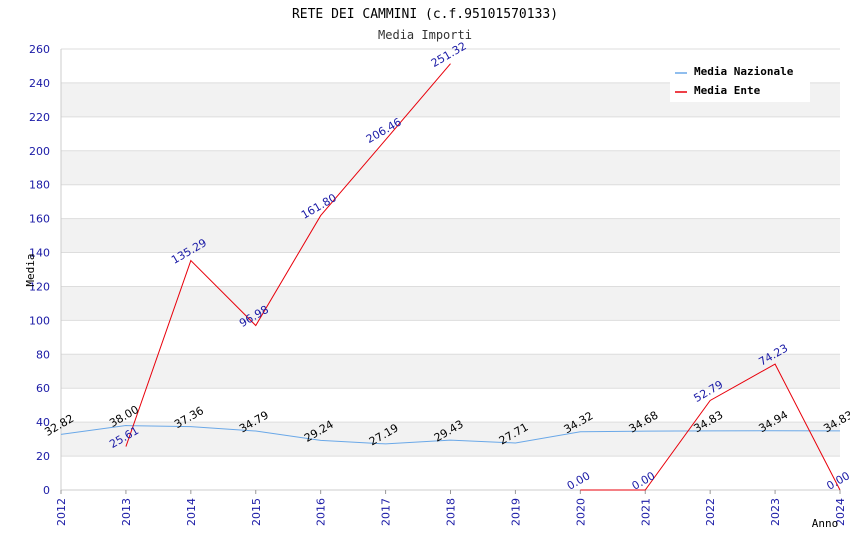 The width and height of the screenshot is (850, 550). What do you see at coordinates (580, 512) in the screenshot?
I see `x-tick-label: 2020` at bounding box center [580, 512].